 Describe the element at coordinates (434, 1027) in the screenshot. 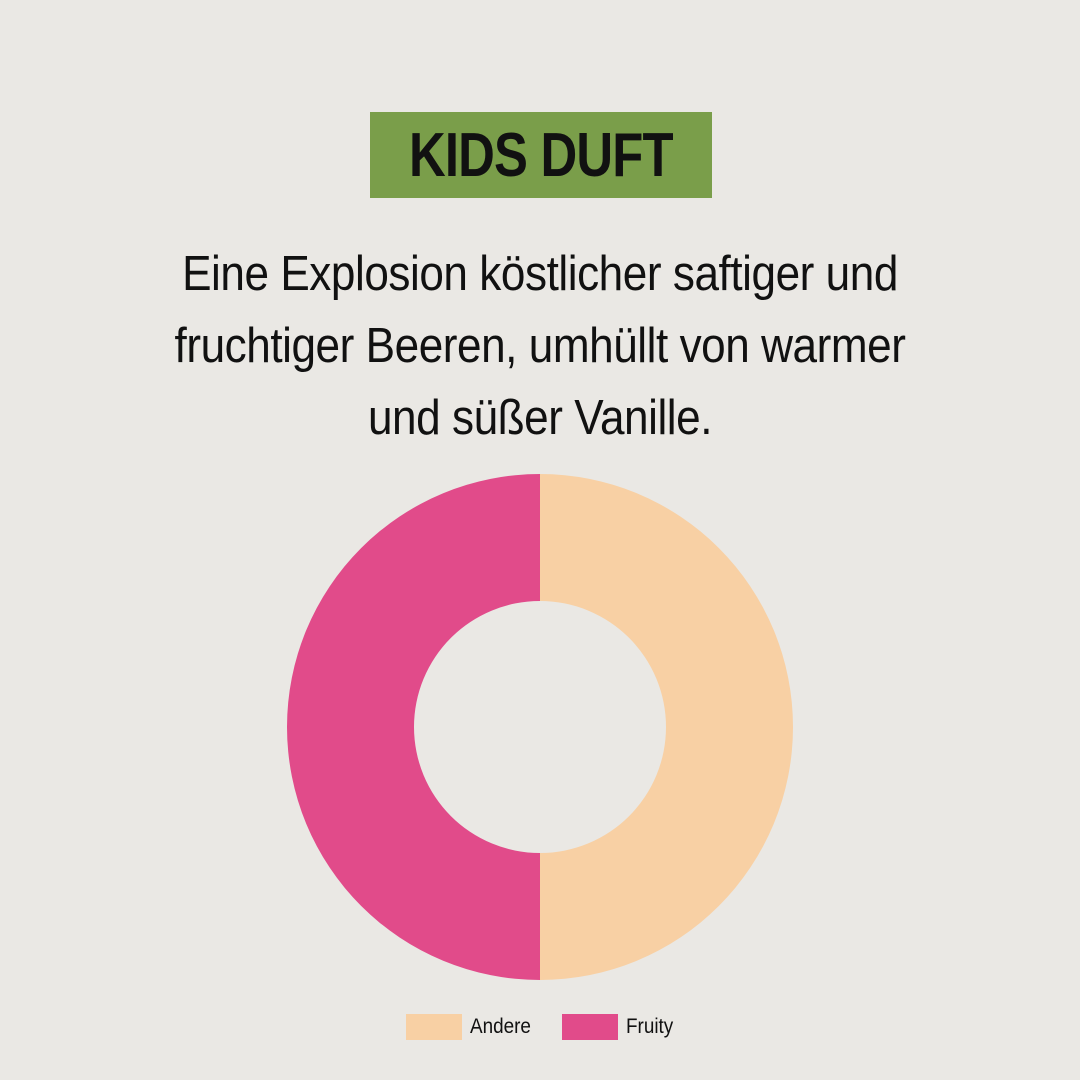

I see `legend-swatch-andere` at that location.